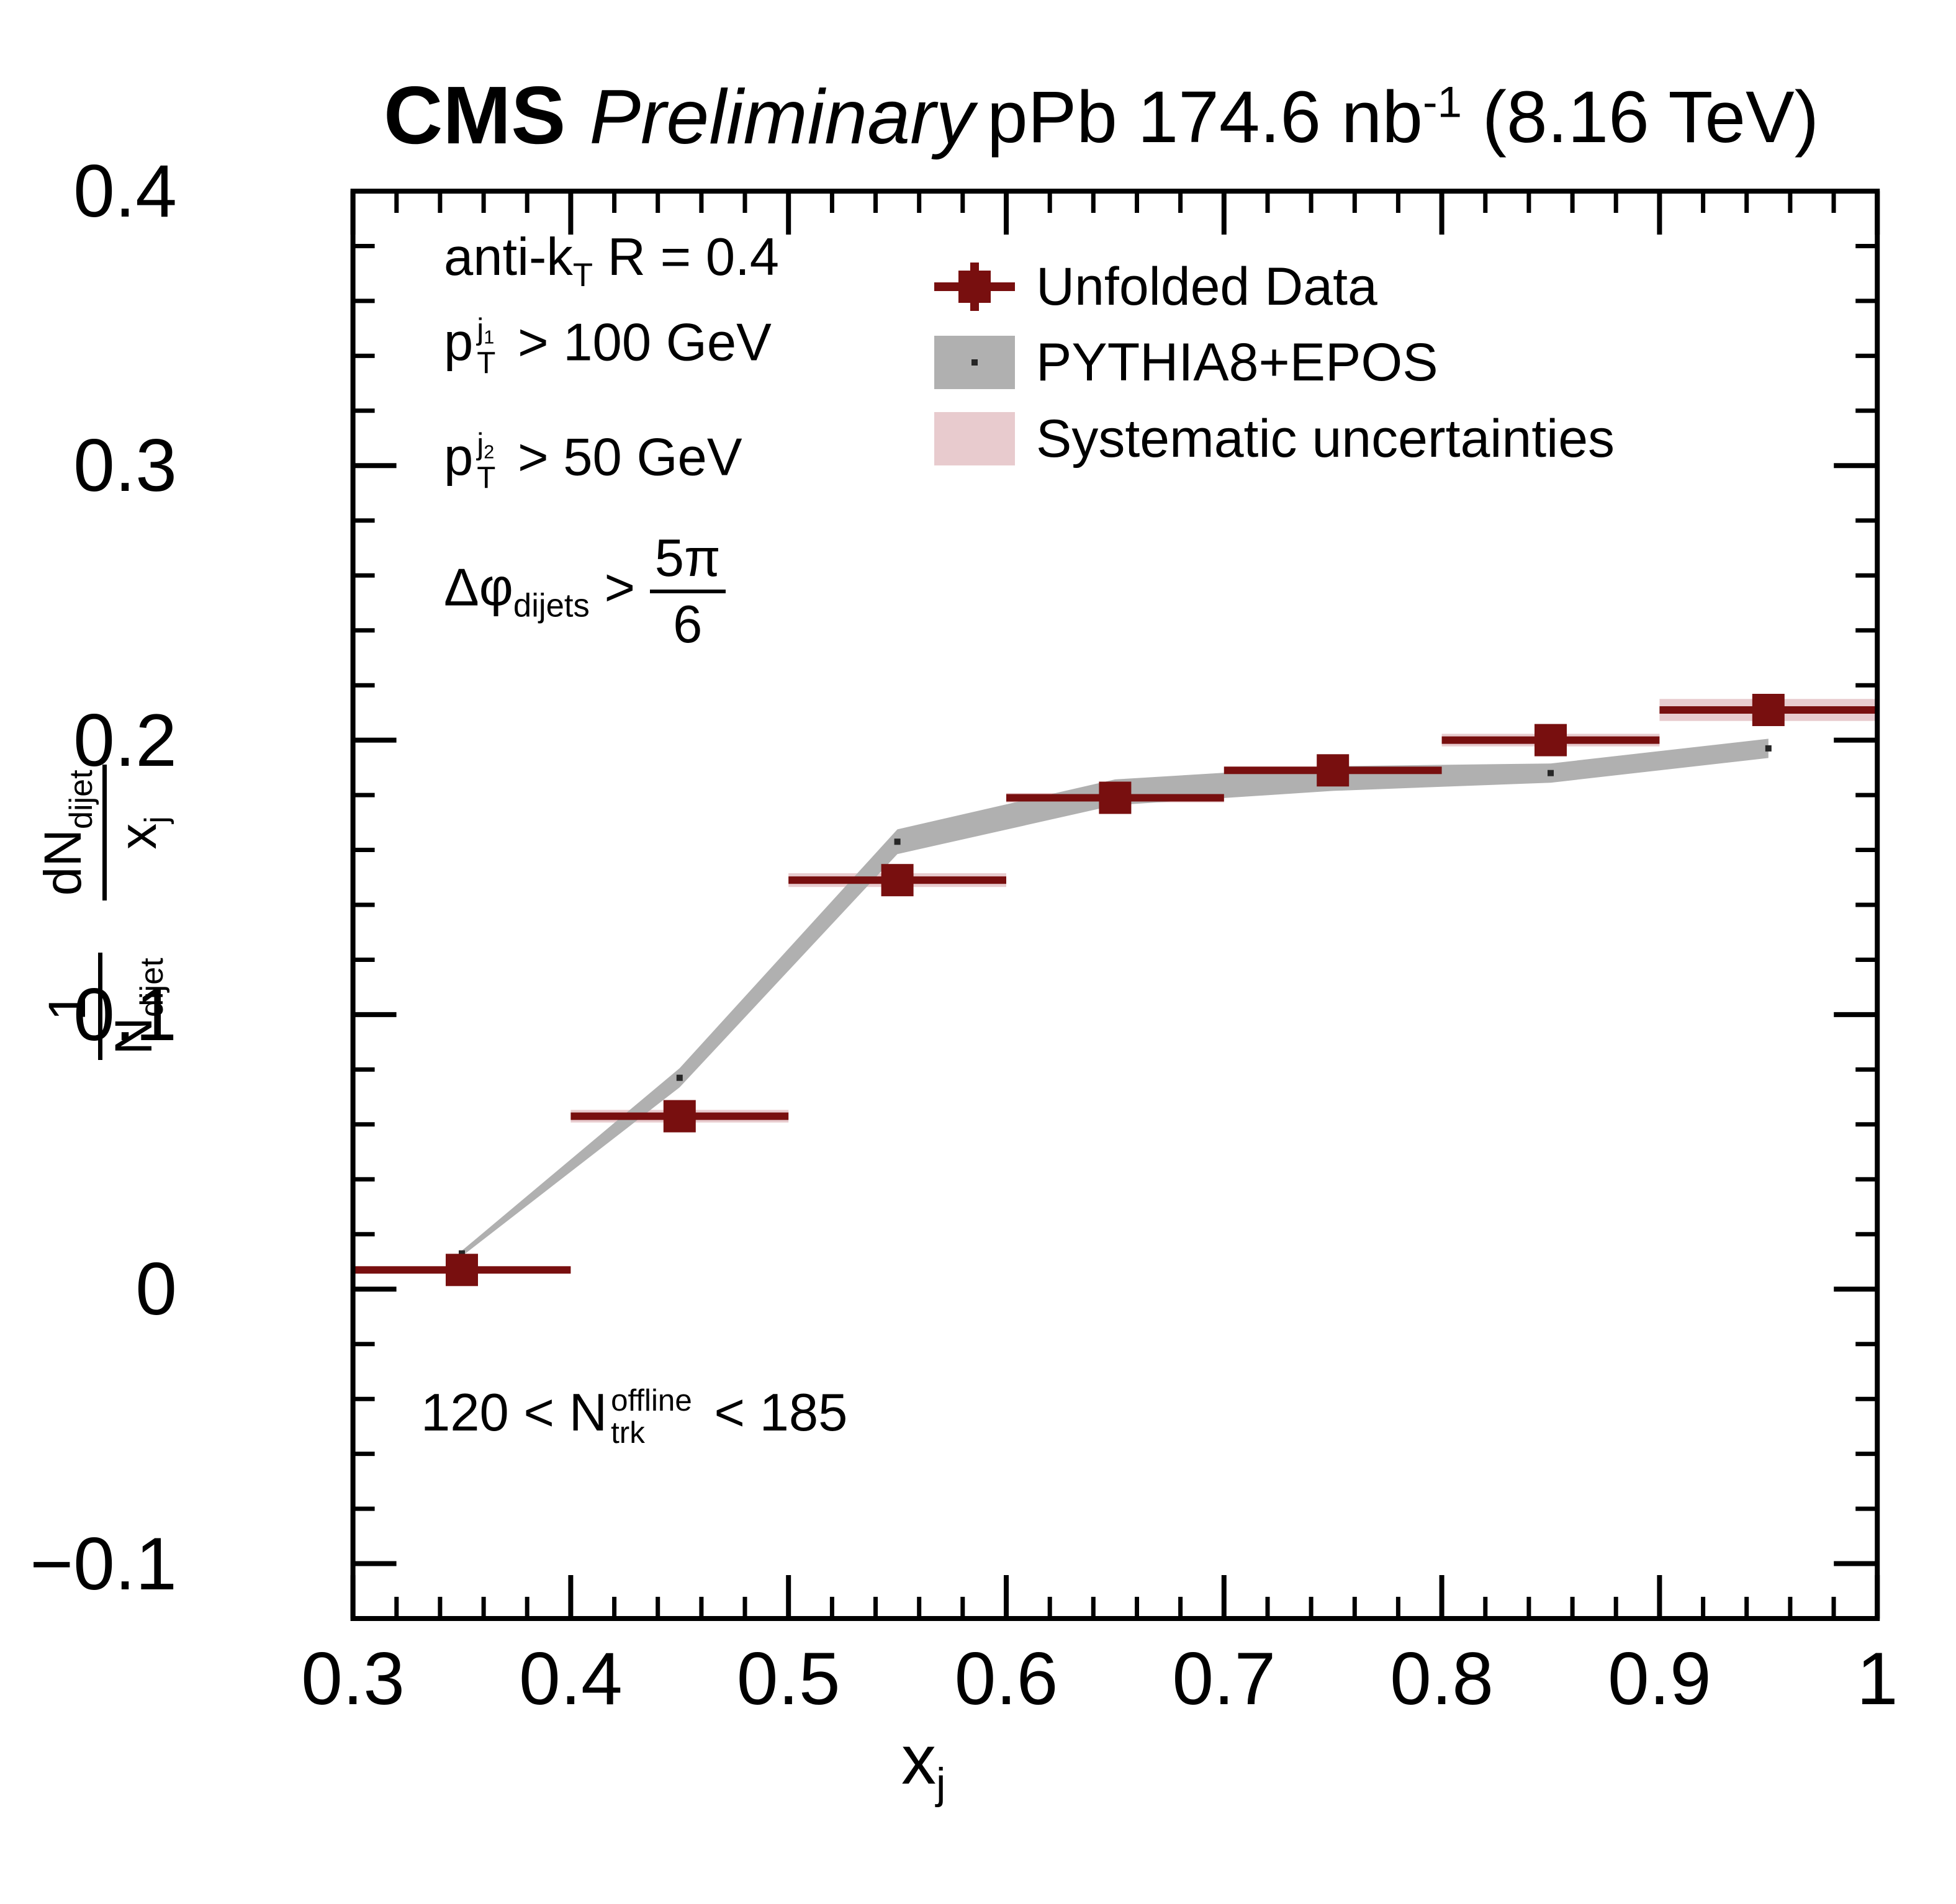 The image size is (1956, 1904). Describe the element at coordinates (686, 257) in the screenshot. I see `annotation-text: R = 0.4` at that location.